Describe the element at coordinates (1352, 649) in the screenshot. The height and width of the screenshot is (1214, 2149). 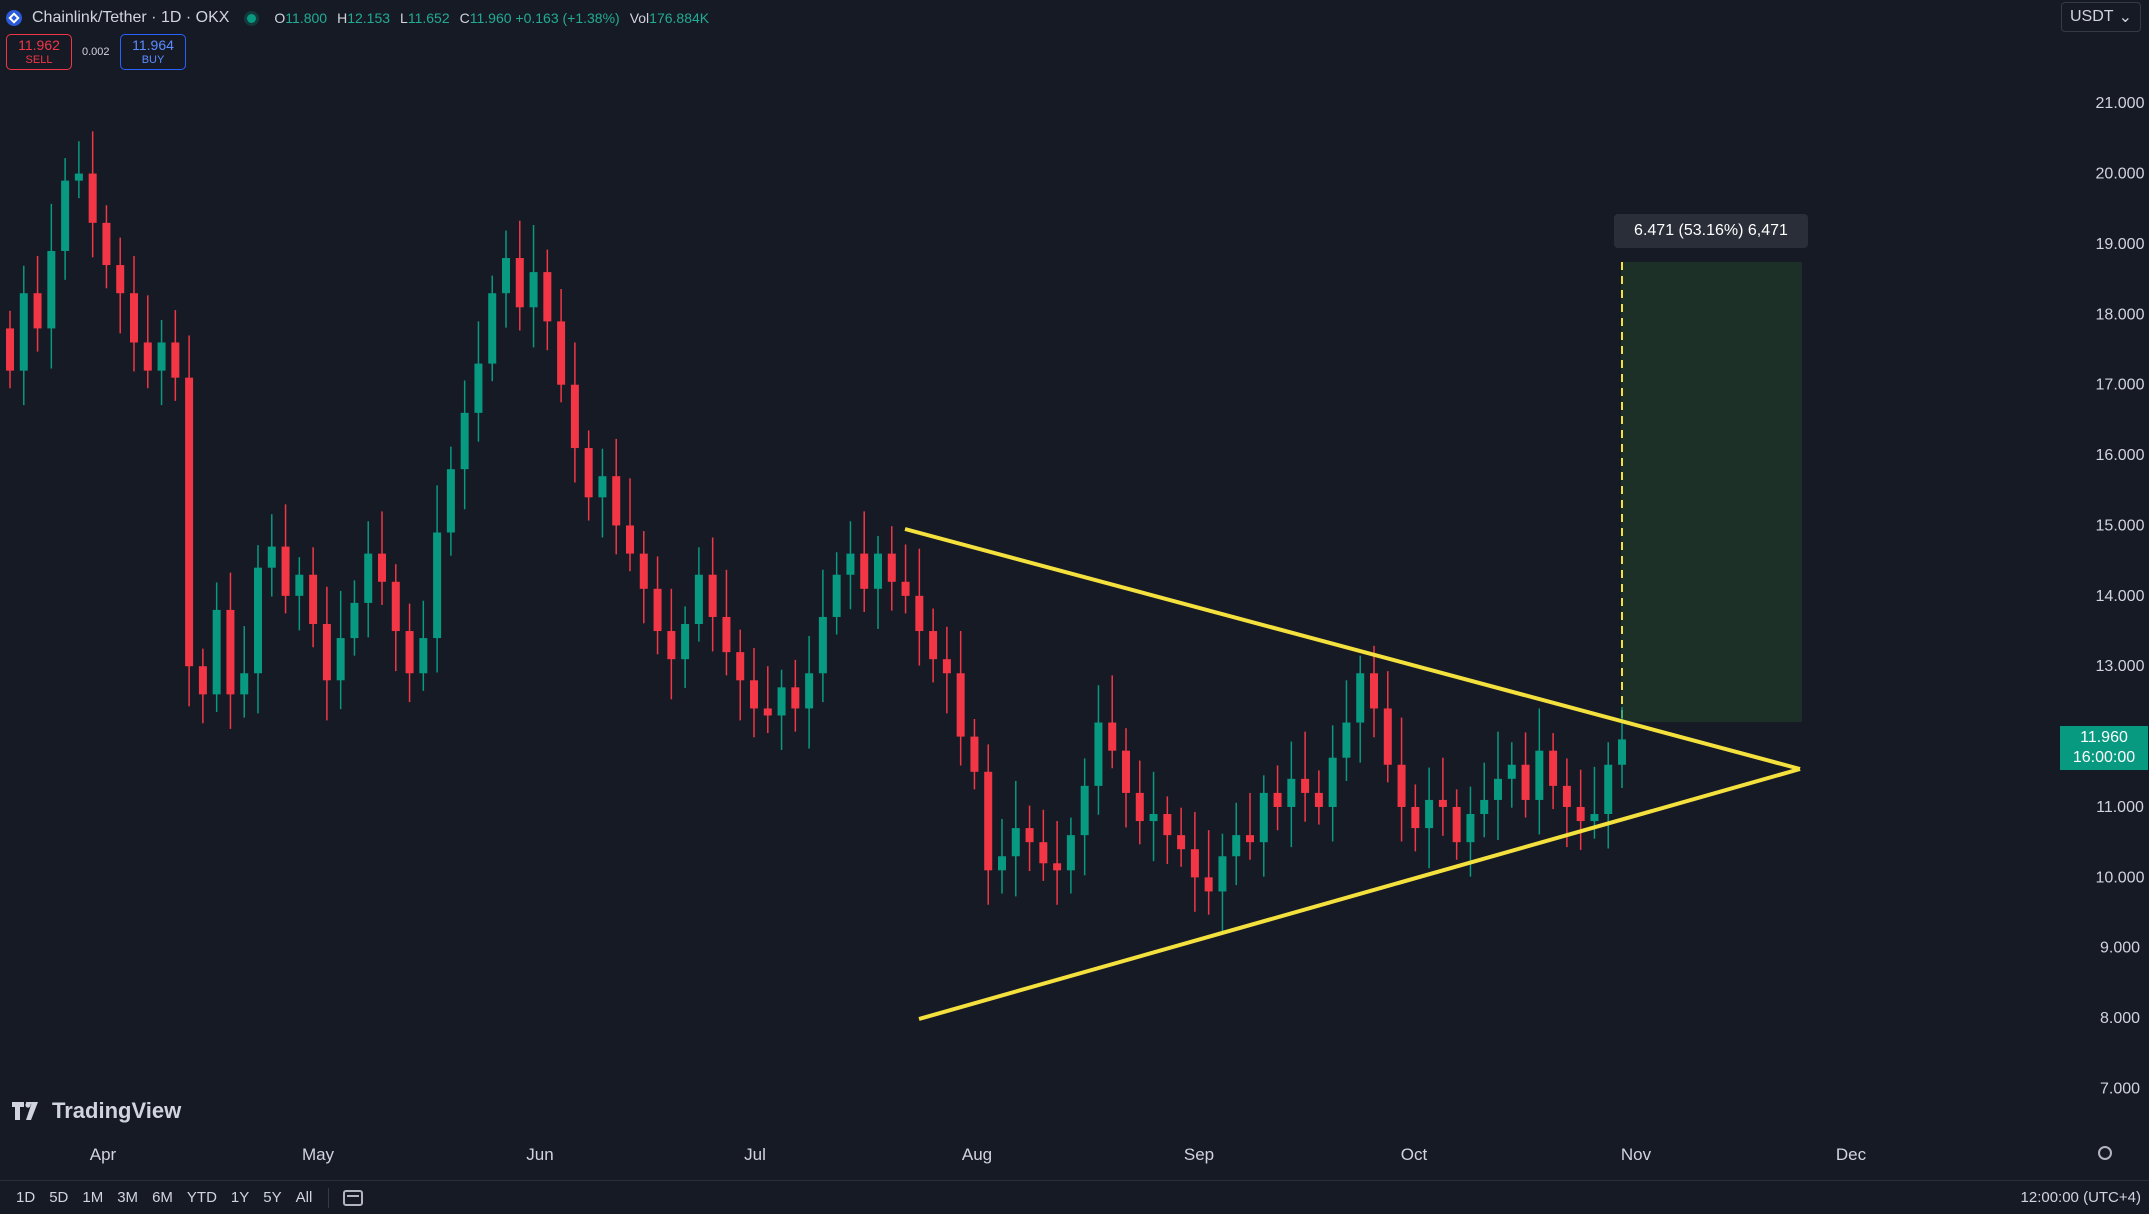
I see `upper-trendline` at that location.